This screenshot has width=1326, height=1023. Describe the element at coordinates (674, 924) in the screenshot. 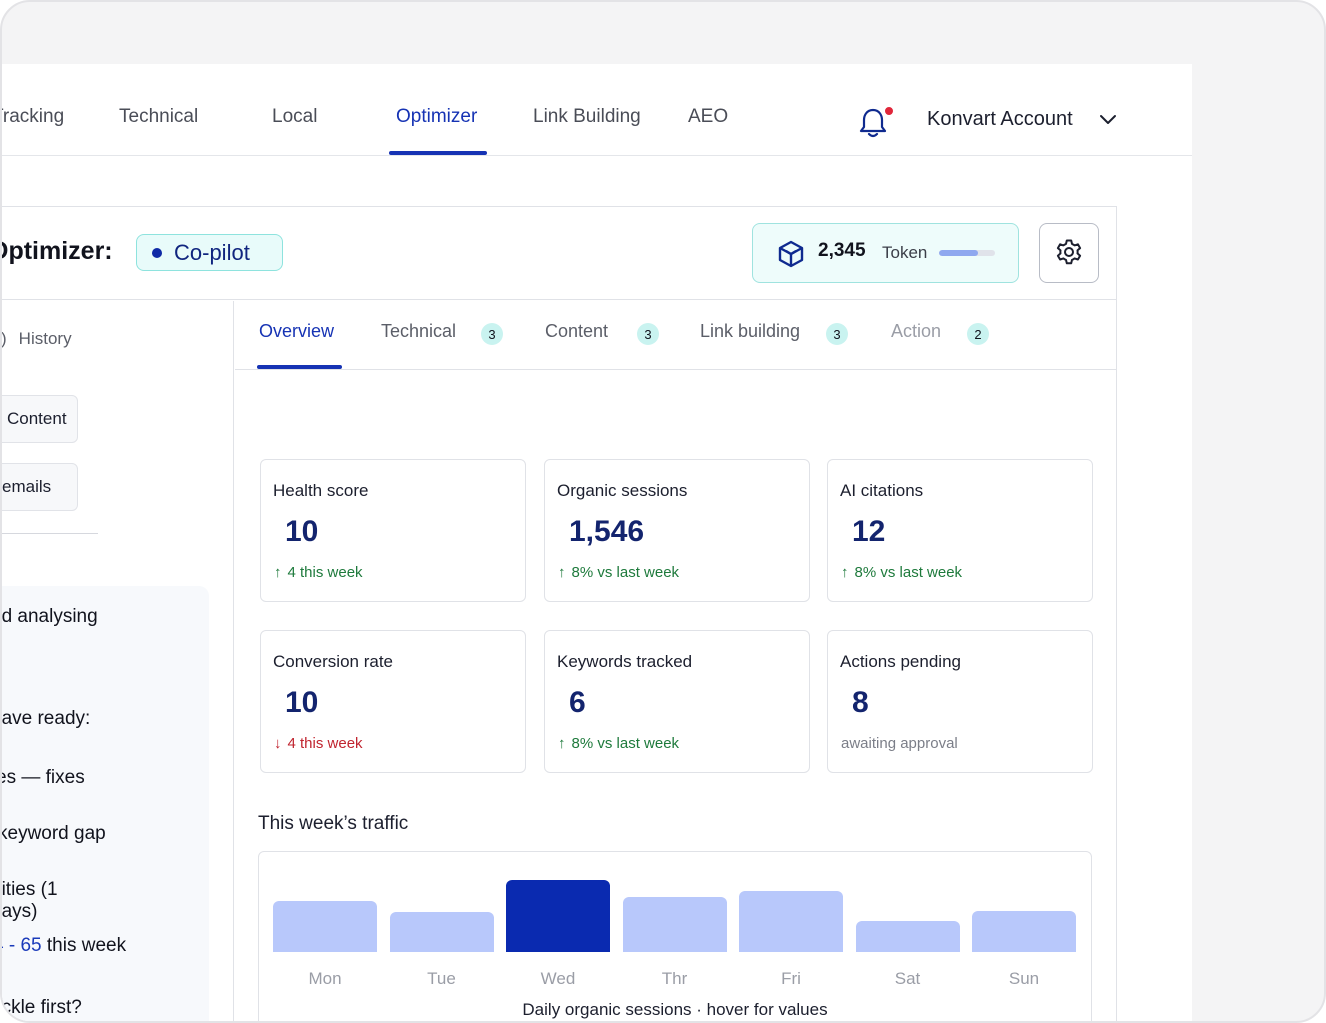

I see `bar-thr` at that location.